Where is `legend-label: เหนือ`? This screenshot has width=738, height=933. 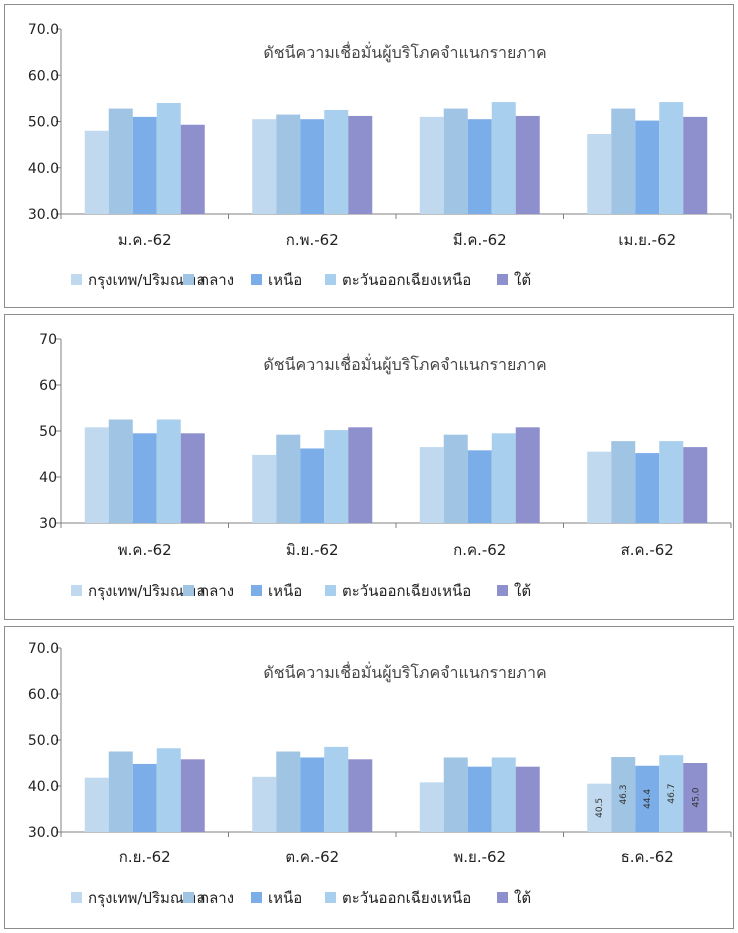
legend-label: เหนือ is located at coordinates (285, 898).